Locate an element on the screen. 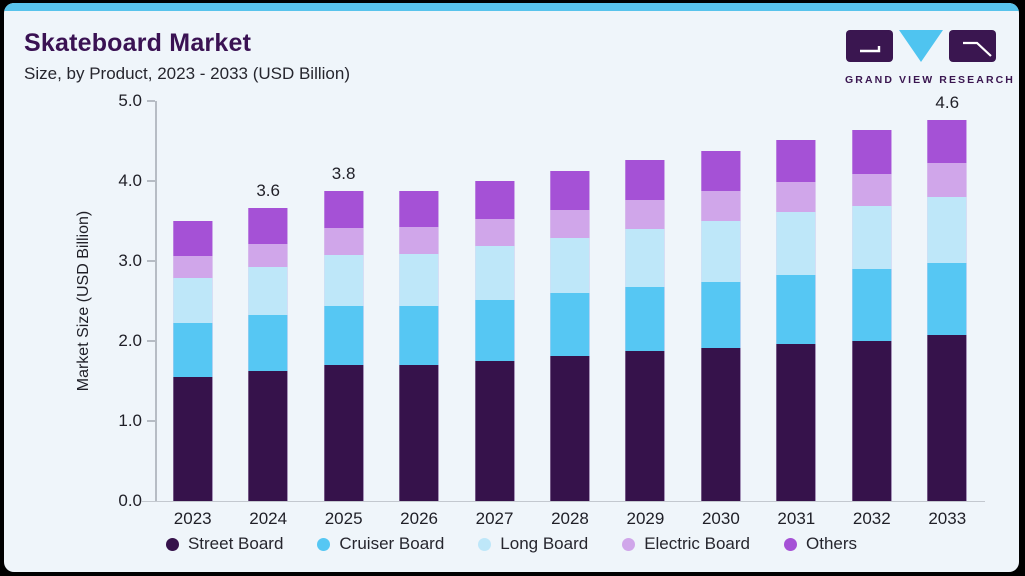 The image size is (1025, 576). stacked-bar-2028 is located at coordinates (569, 335).